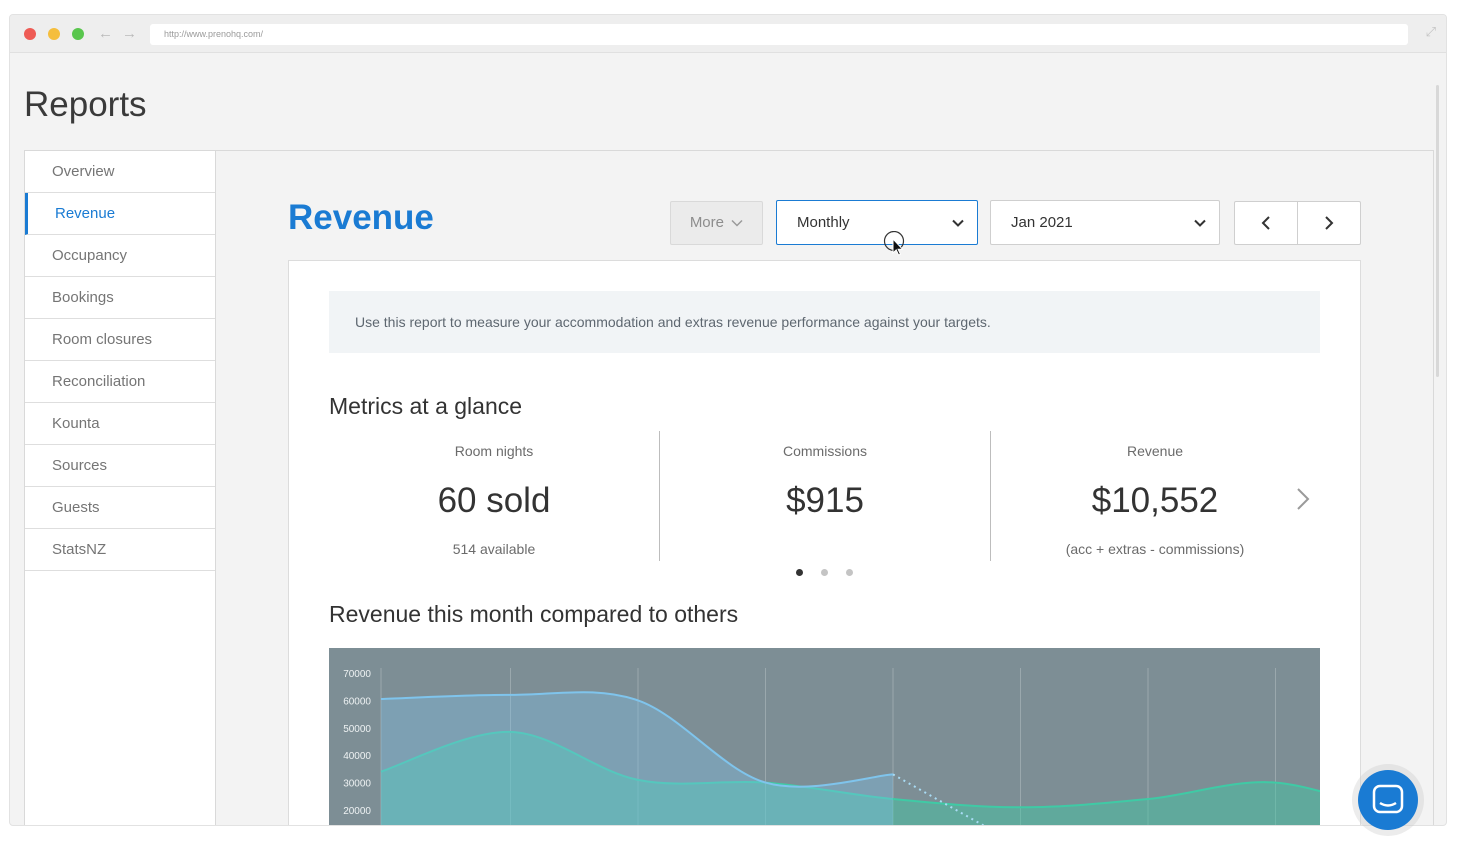 Image resolution: width=1462 pixels, height=843 pixels. I want to click on chat-button, so click(1388, 800).